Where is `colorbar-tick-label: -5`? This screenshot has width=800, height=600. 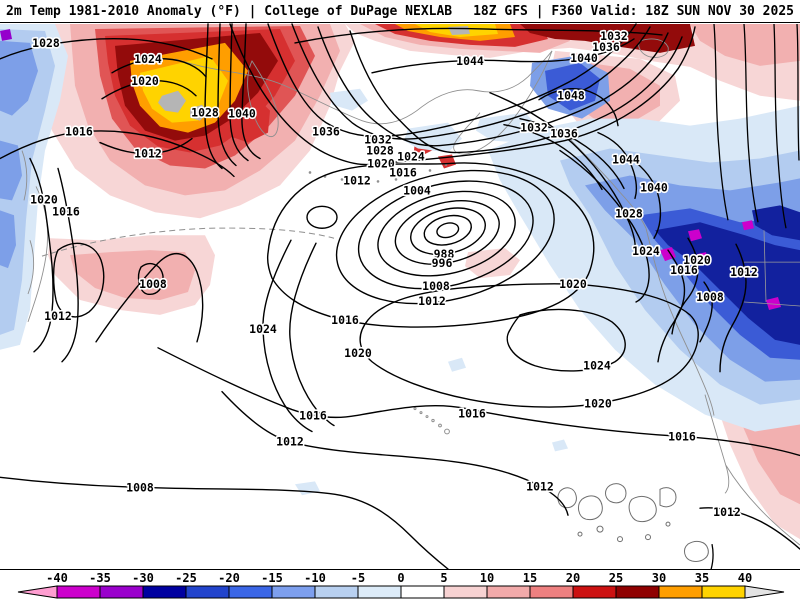
colorbar-tick-label: -5 is located at coordinates (358, 578).